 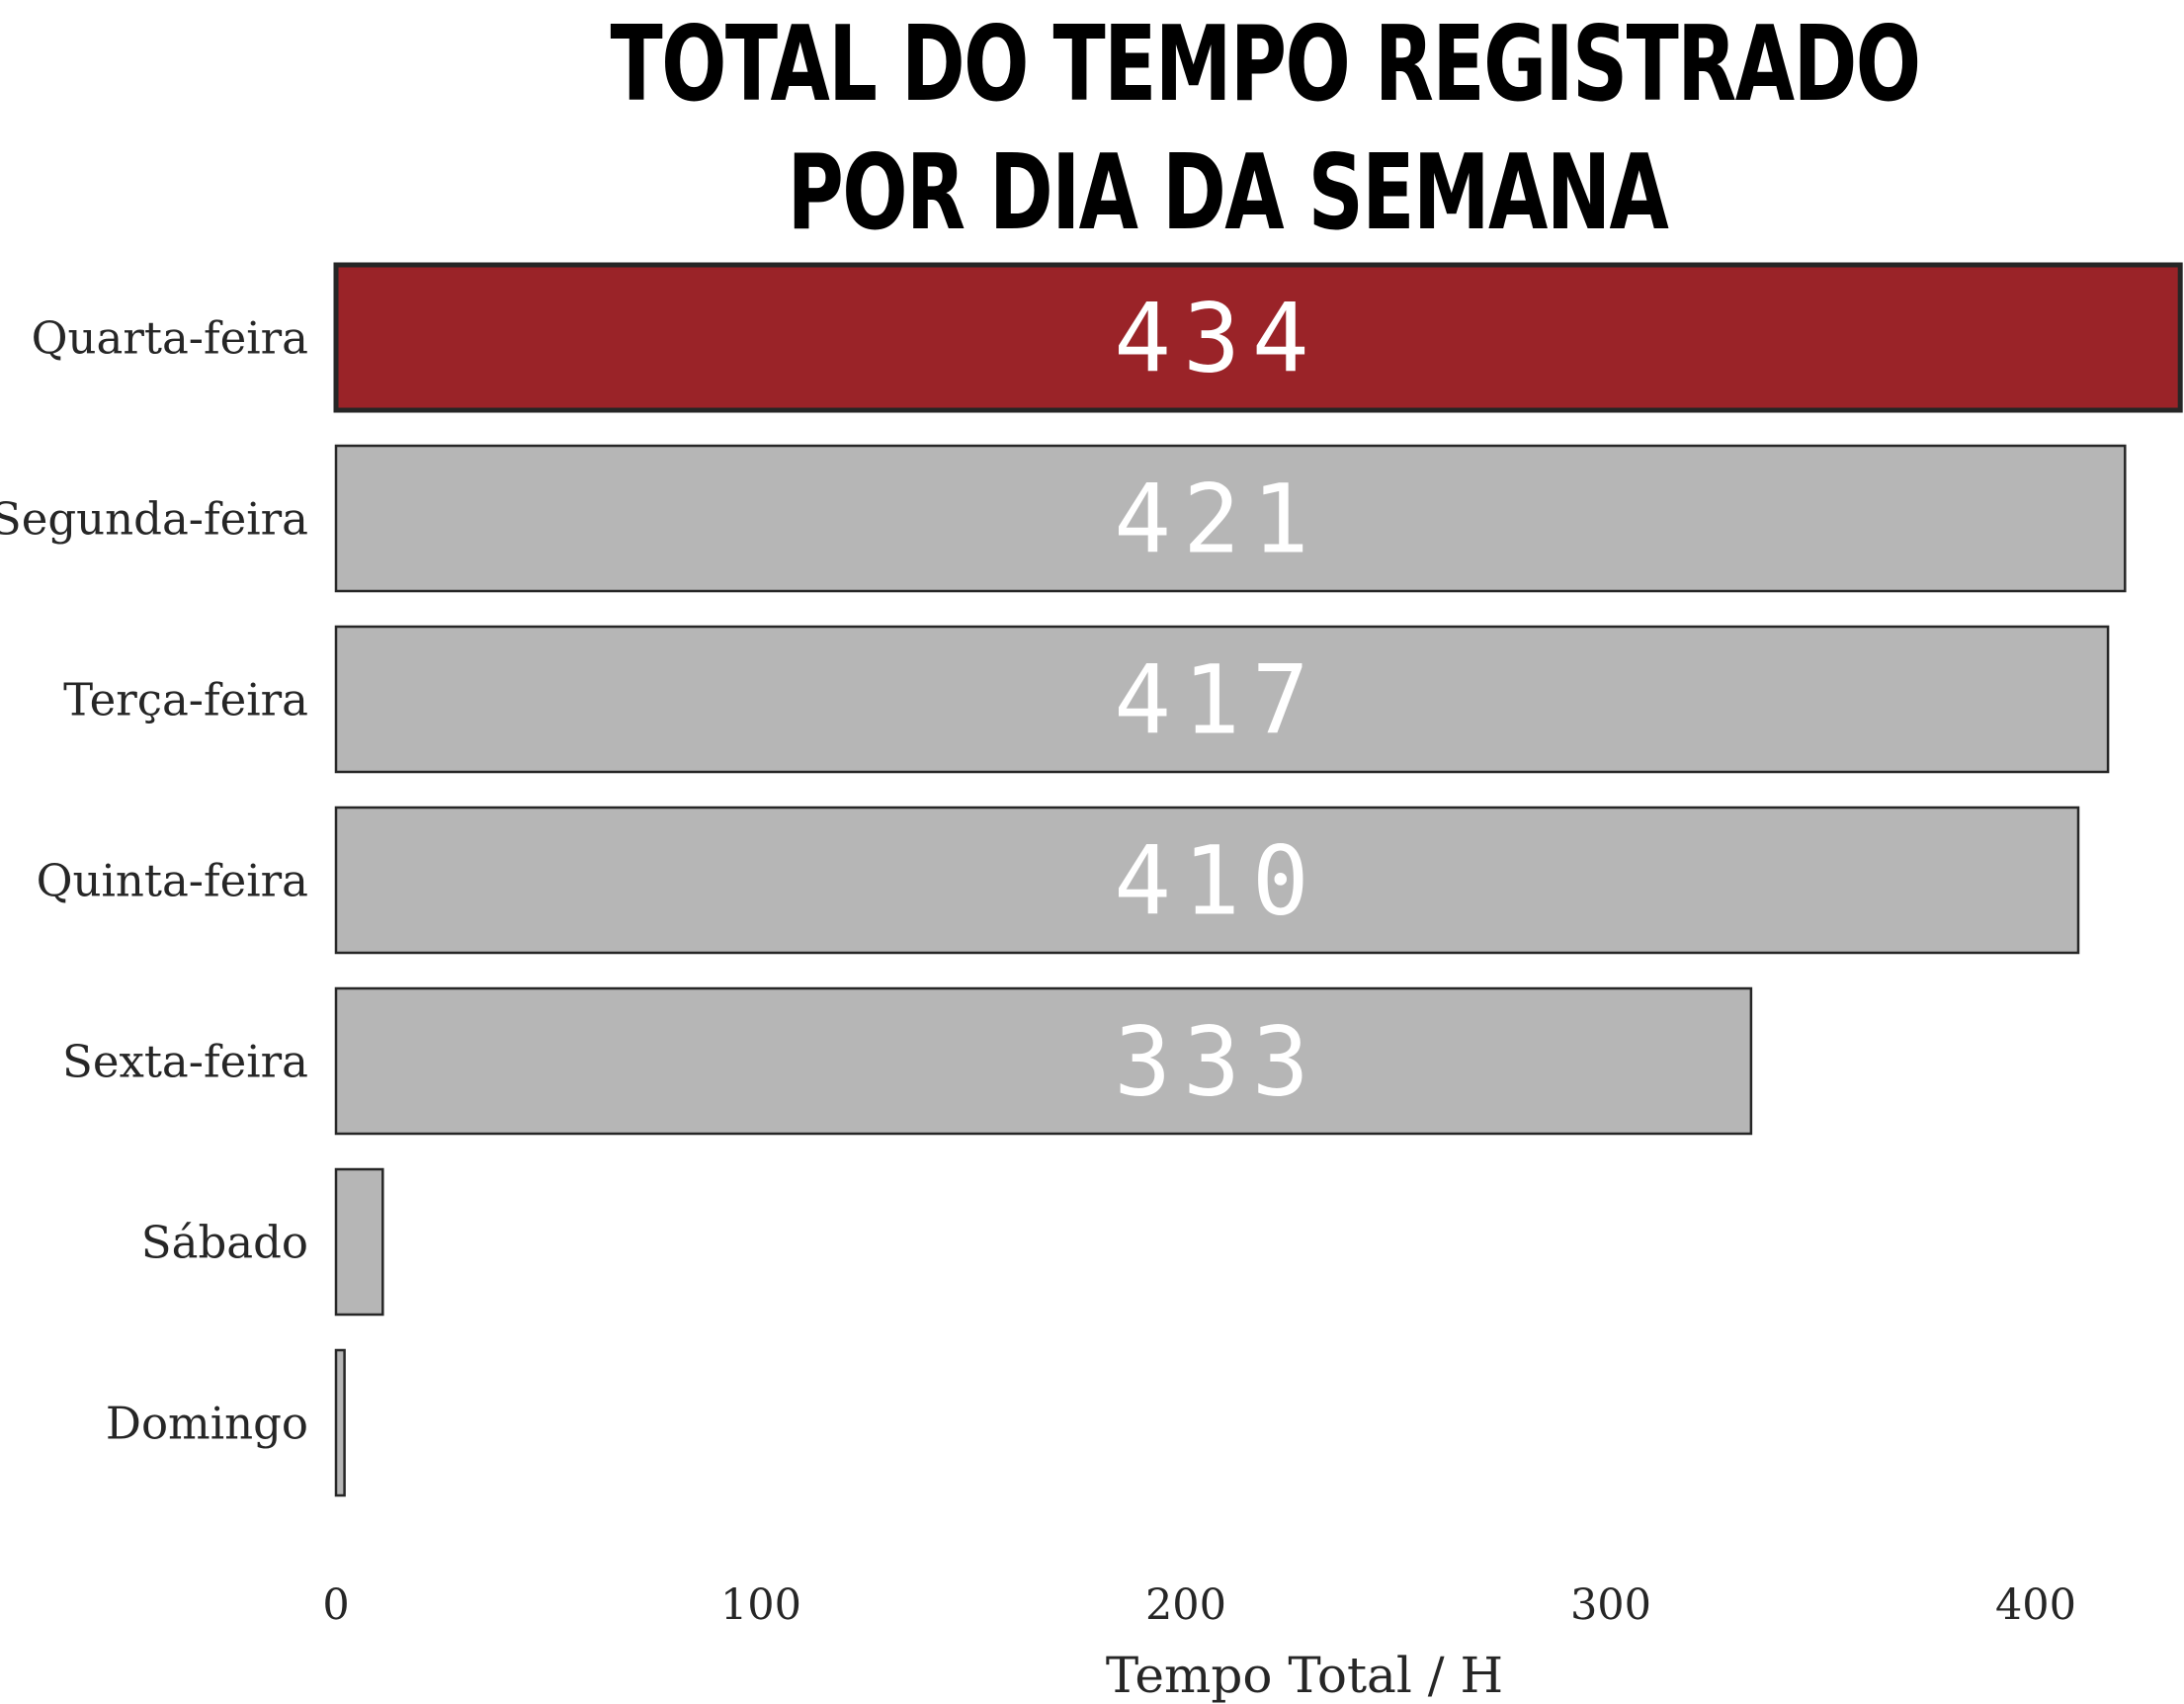 I want to click on bar-sabado, so click(x=359, y=1242).